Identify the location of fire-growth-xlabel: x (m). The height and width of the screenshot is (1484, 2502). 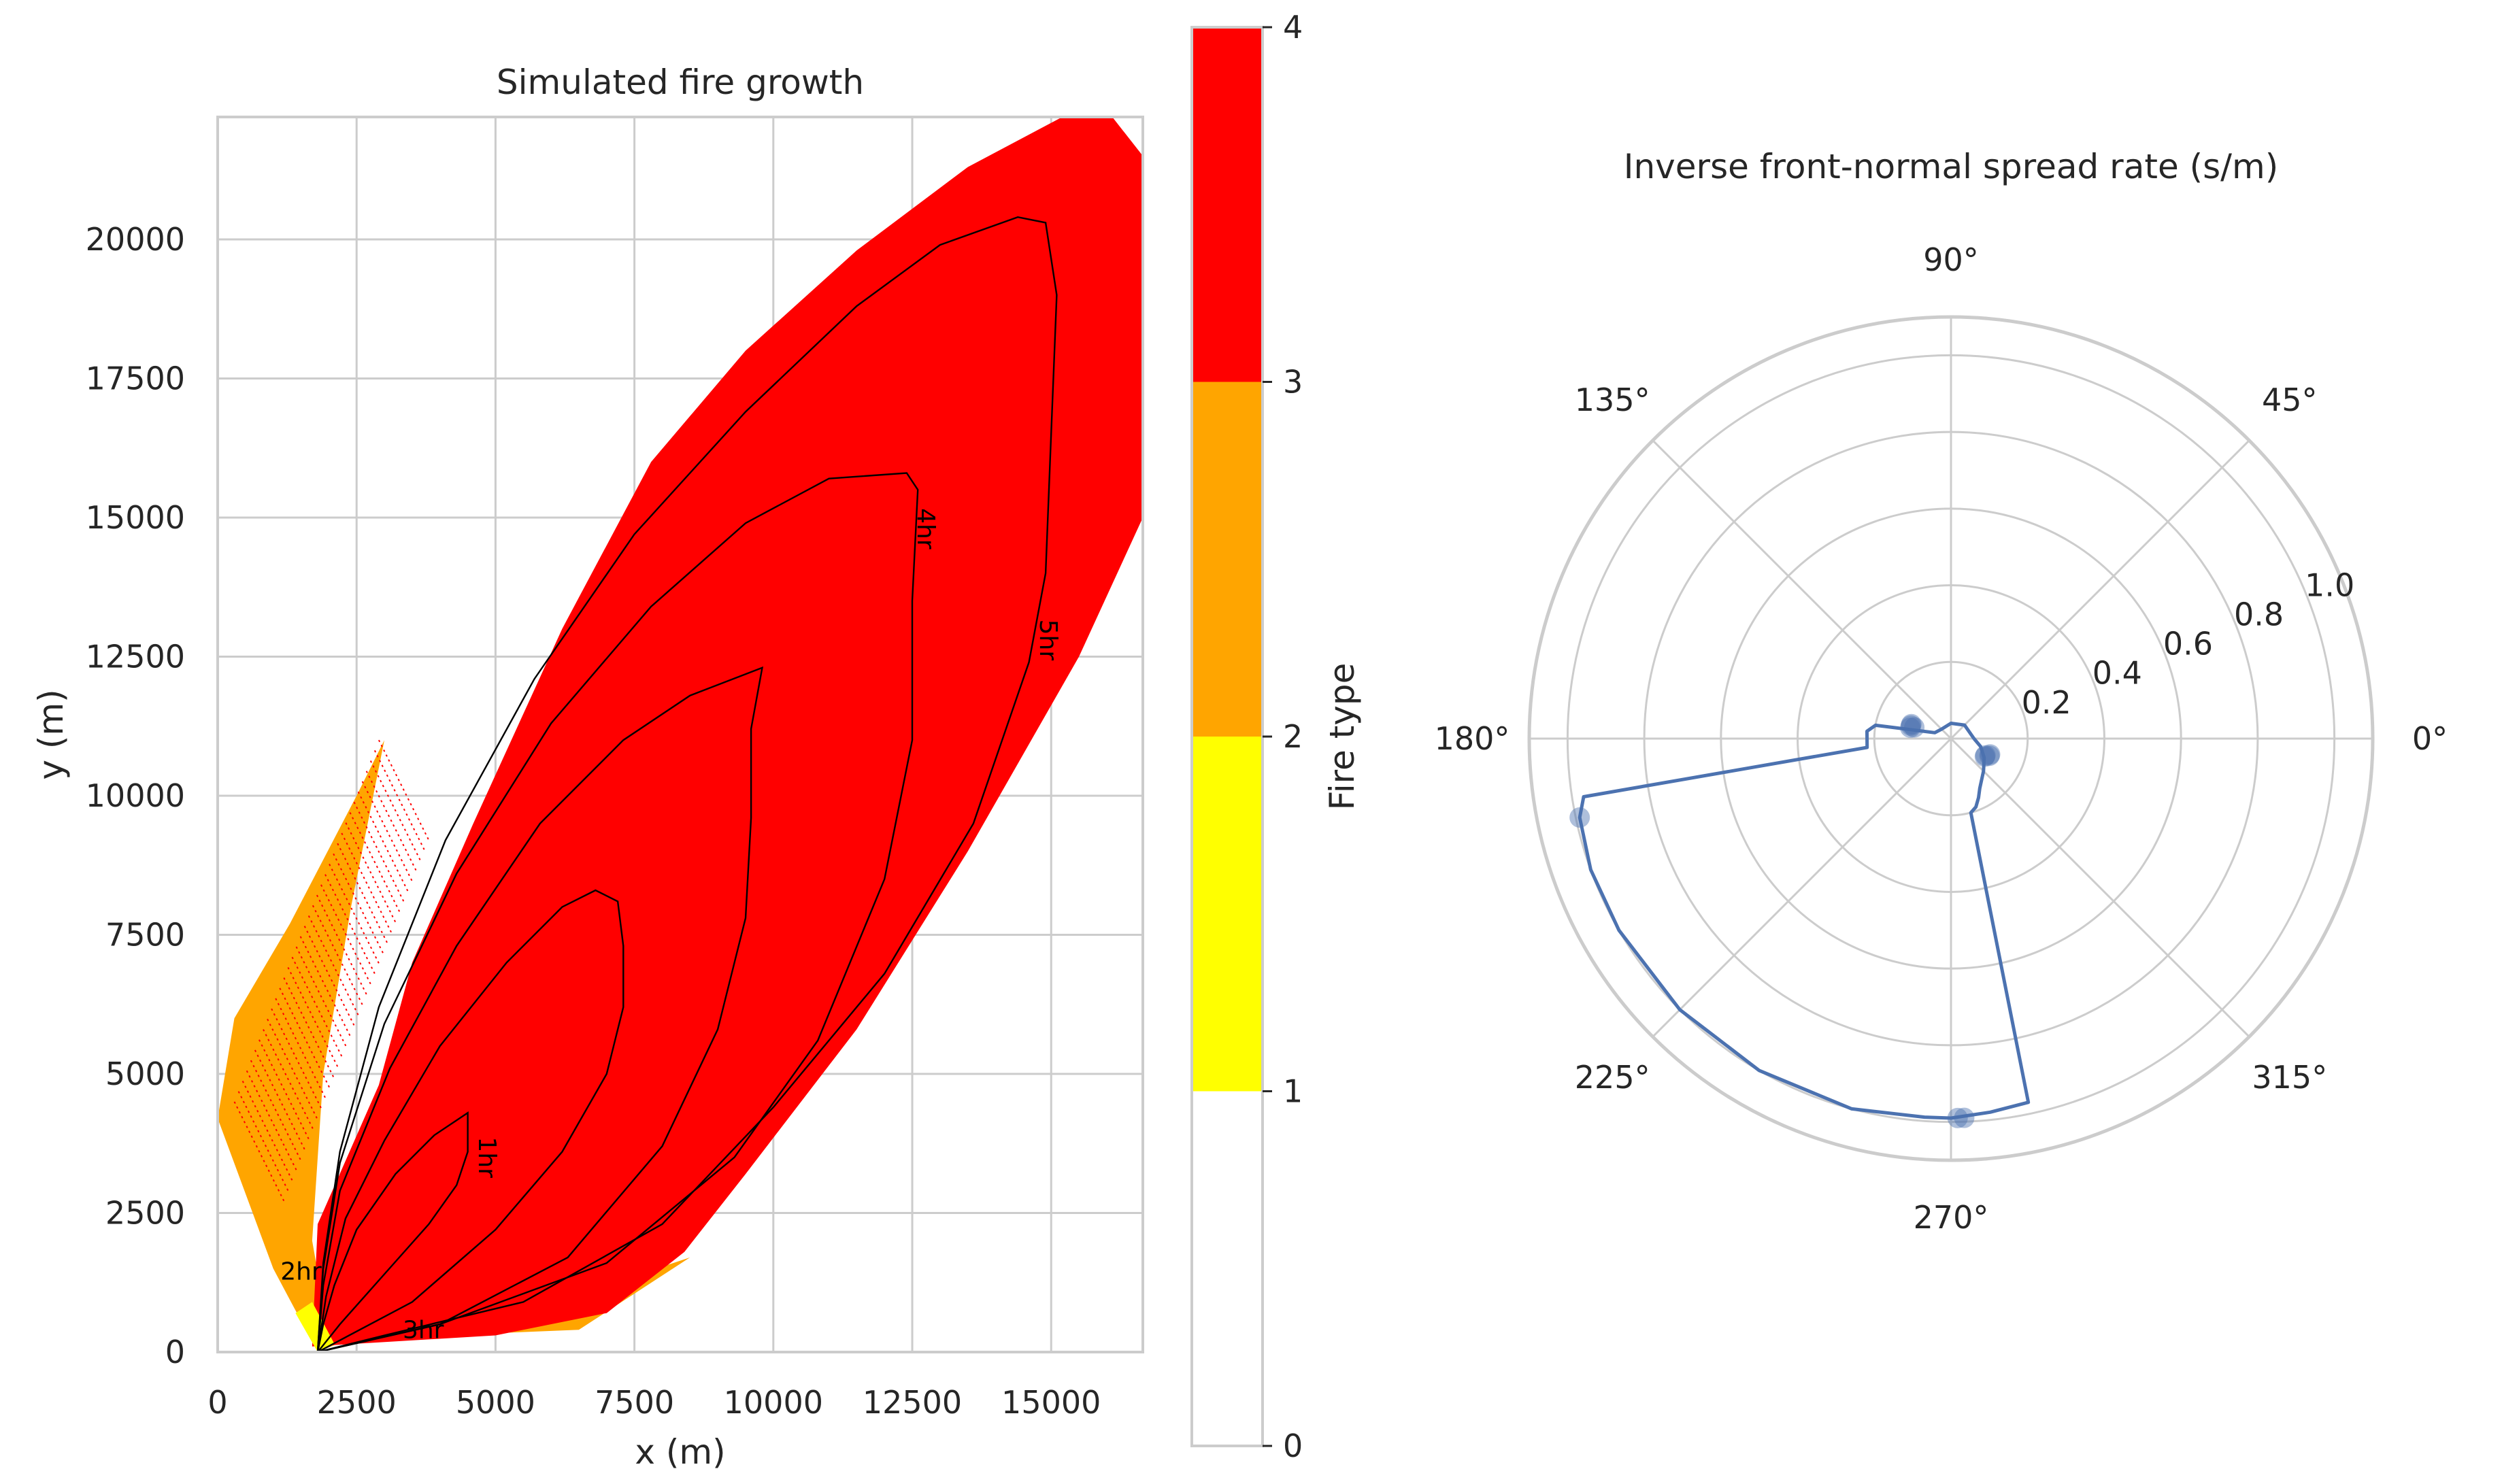
(680, 1452).